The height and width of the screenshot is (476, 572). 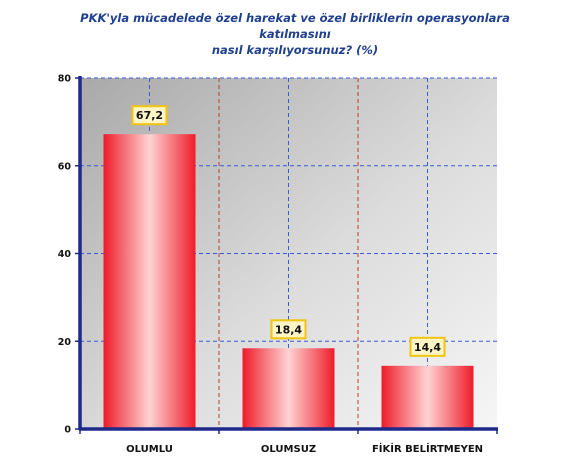 I want to click on y-tick-label: 60, so click(x=65, y=166).